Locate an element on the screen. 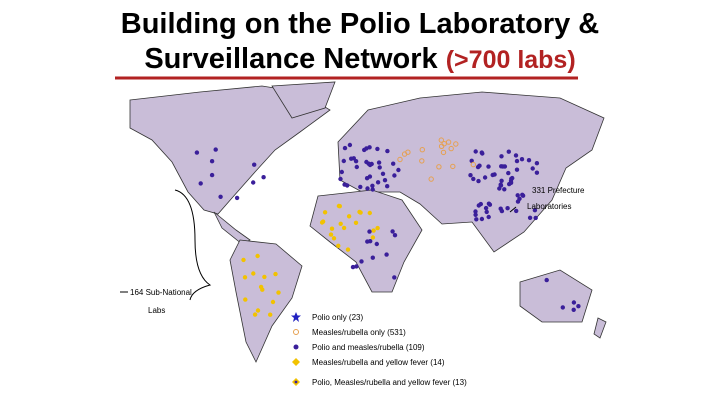  diamond-icon is located at coordinates (296, 362).